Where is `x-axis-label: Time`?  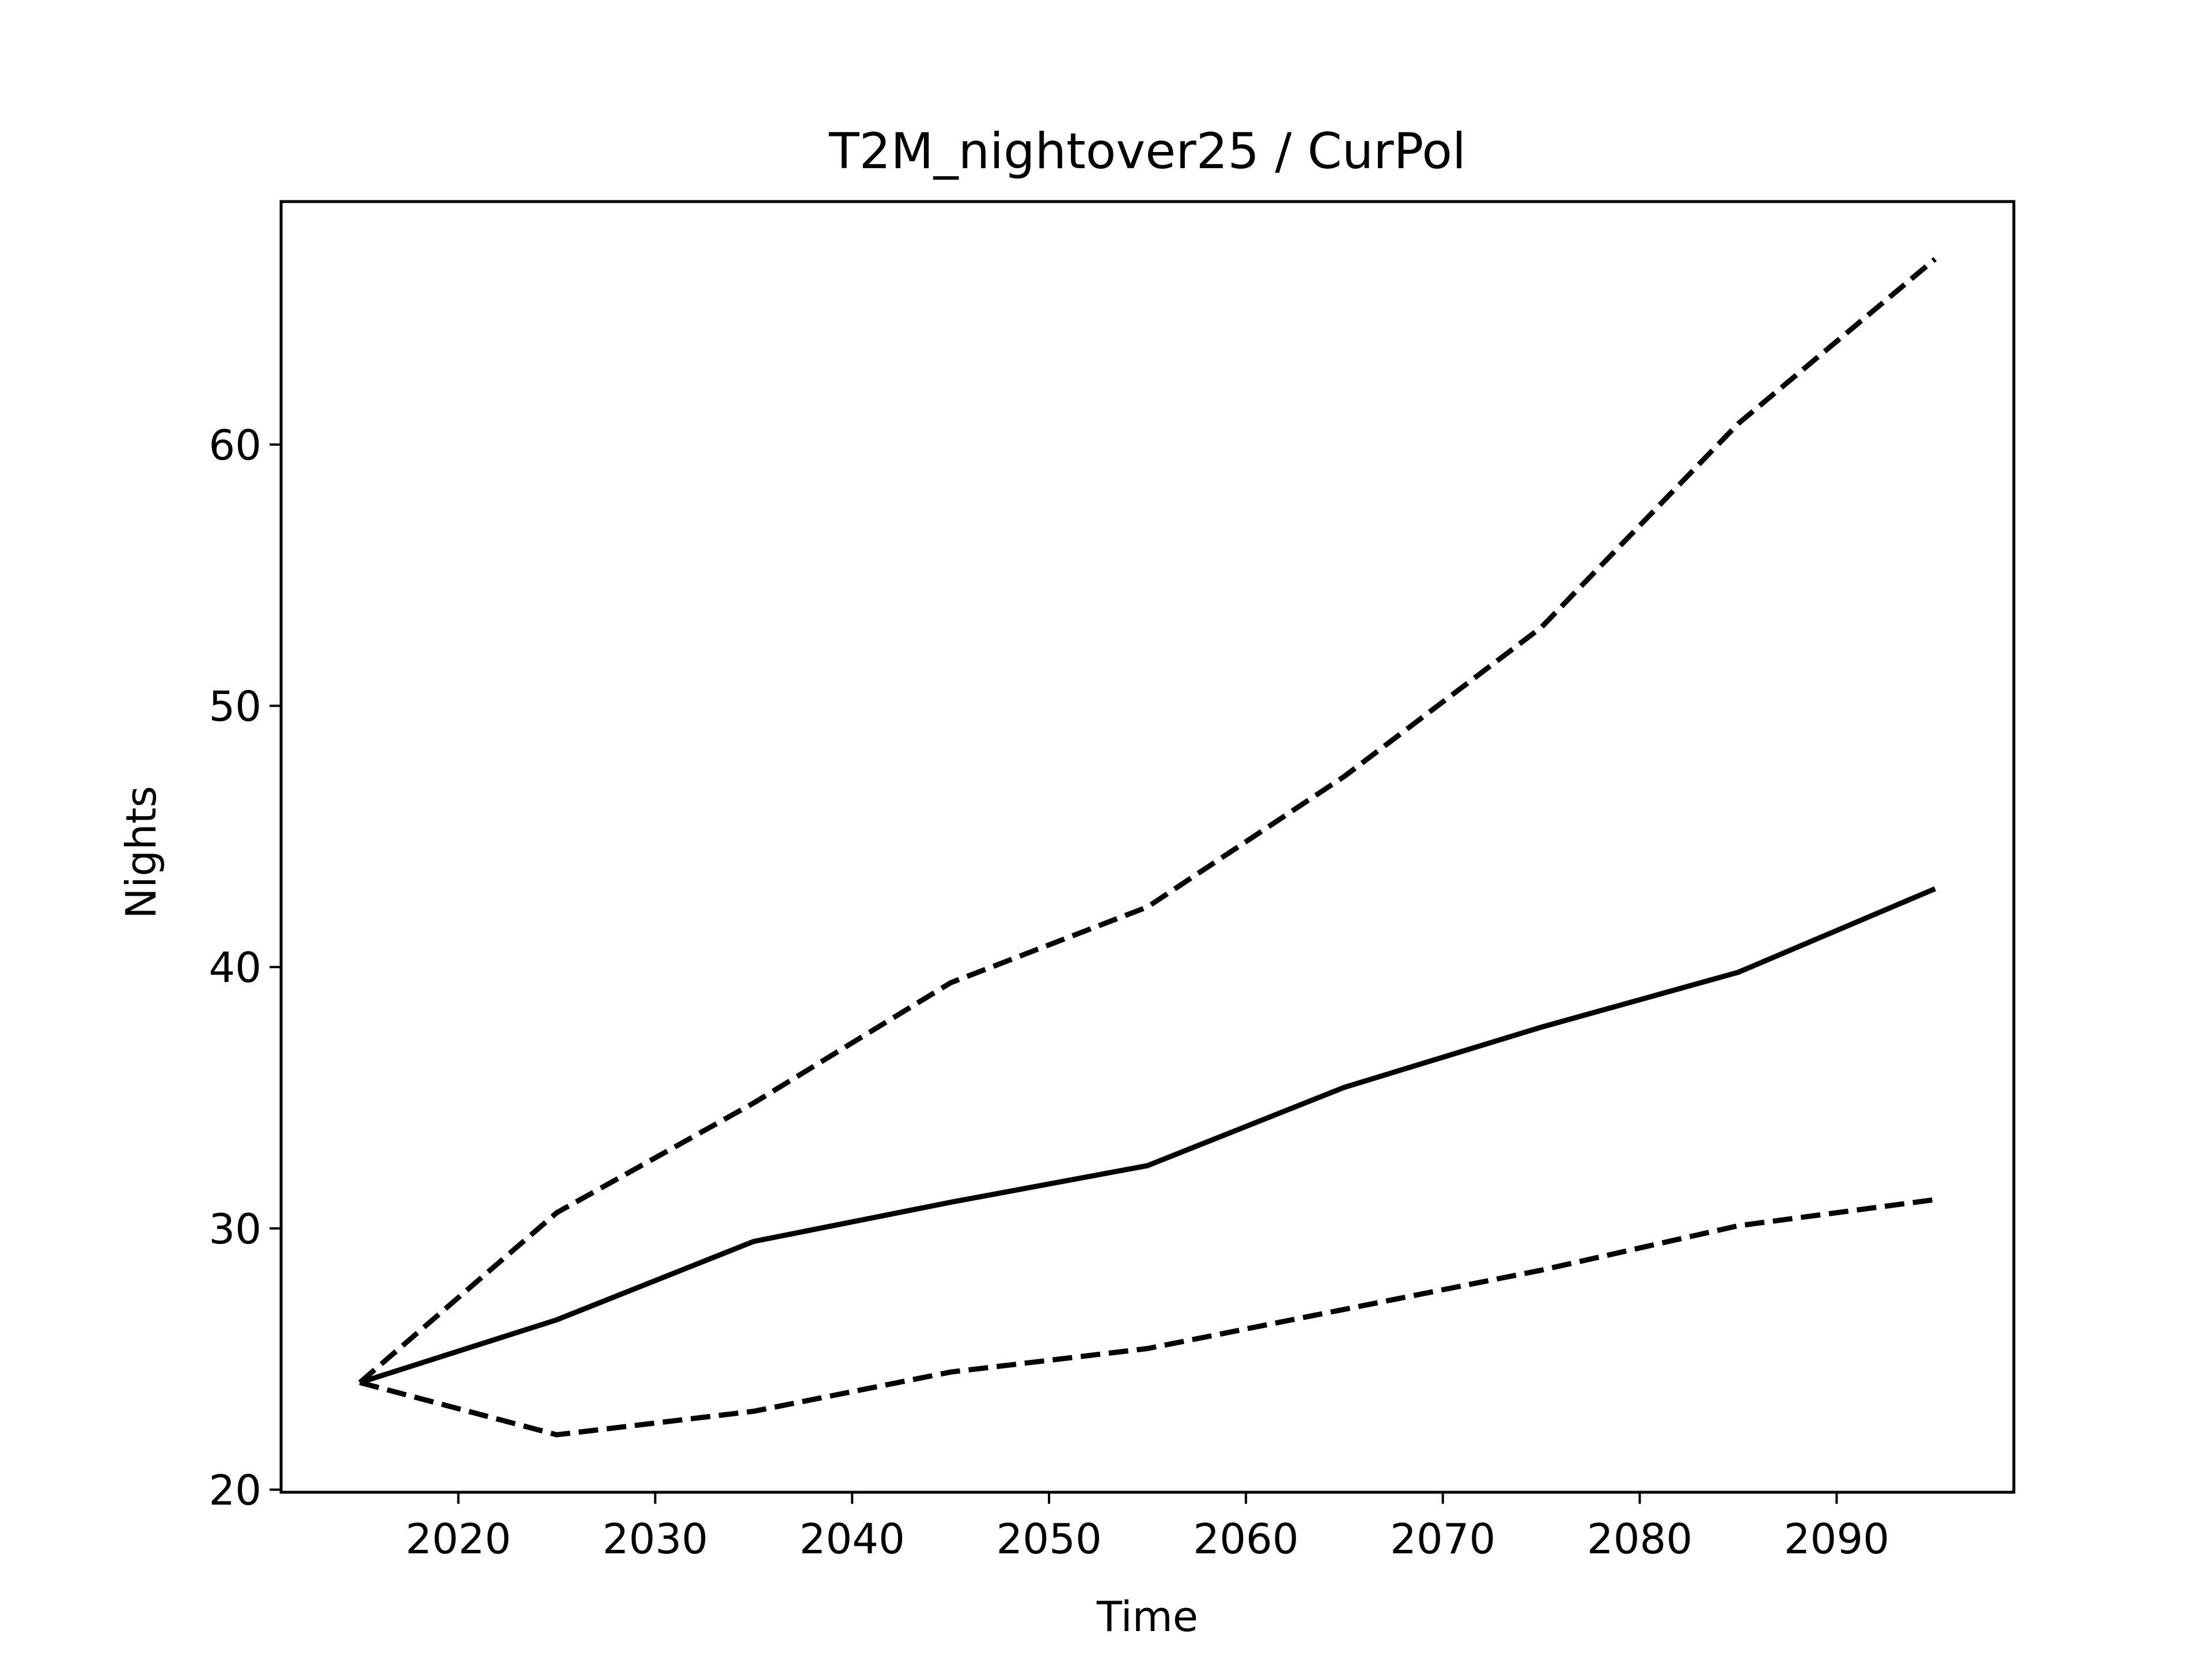 x-axis-label: Time is located at coordinates (1147, 1616).